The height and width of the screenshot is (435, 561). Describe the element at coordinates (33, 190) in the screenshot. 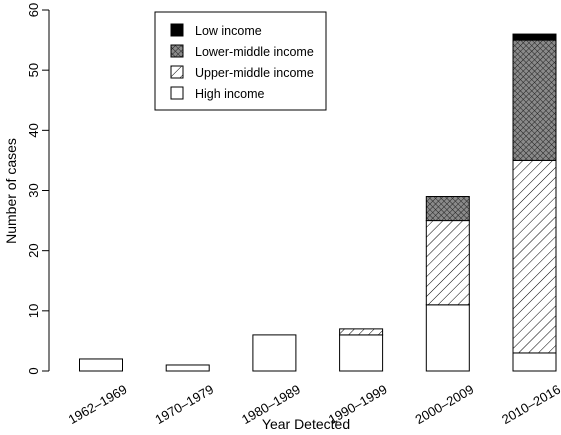

I see `y-tick-label: 30` at that location.